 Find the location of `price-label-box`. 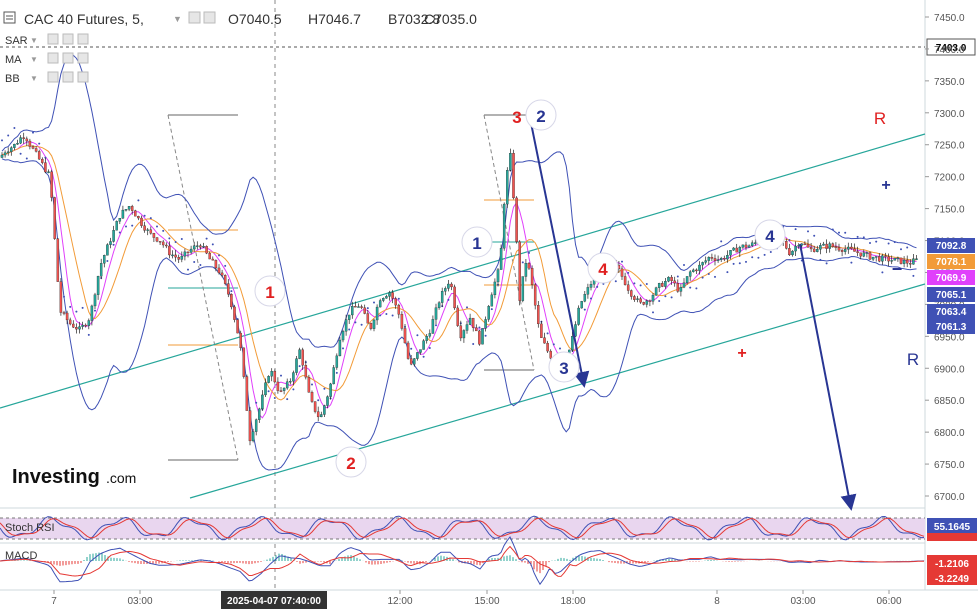

price-label-box is located at coordinates (951, 261).